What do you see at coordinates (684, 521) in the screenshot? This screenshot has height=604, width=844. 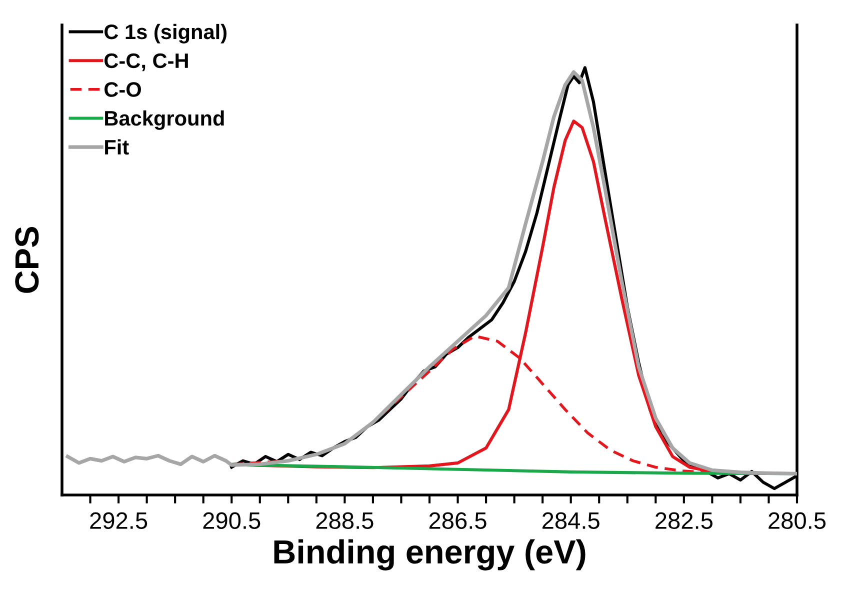 I see `x-tick-label: 282.5` at bounding box center [684, 521].